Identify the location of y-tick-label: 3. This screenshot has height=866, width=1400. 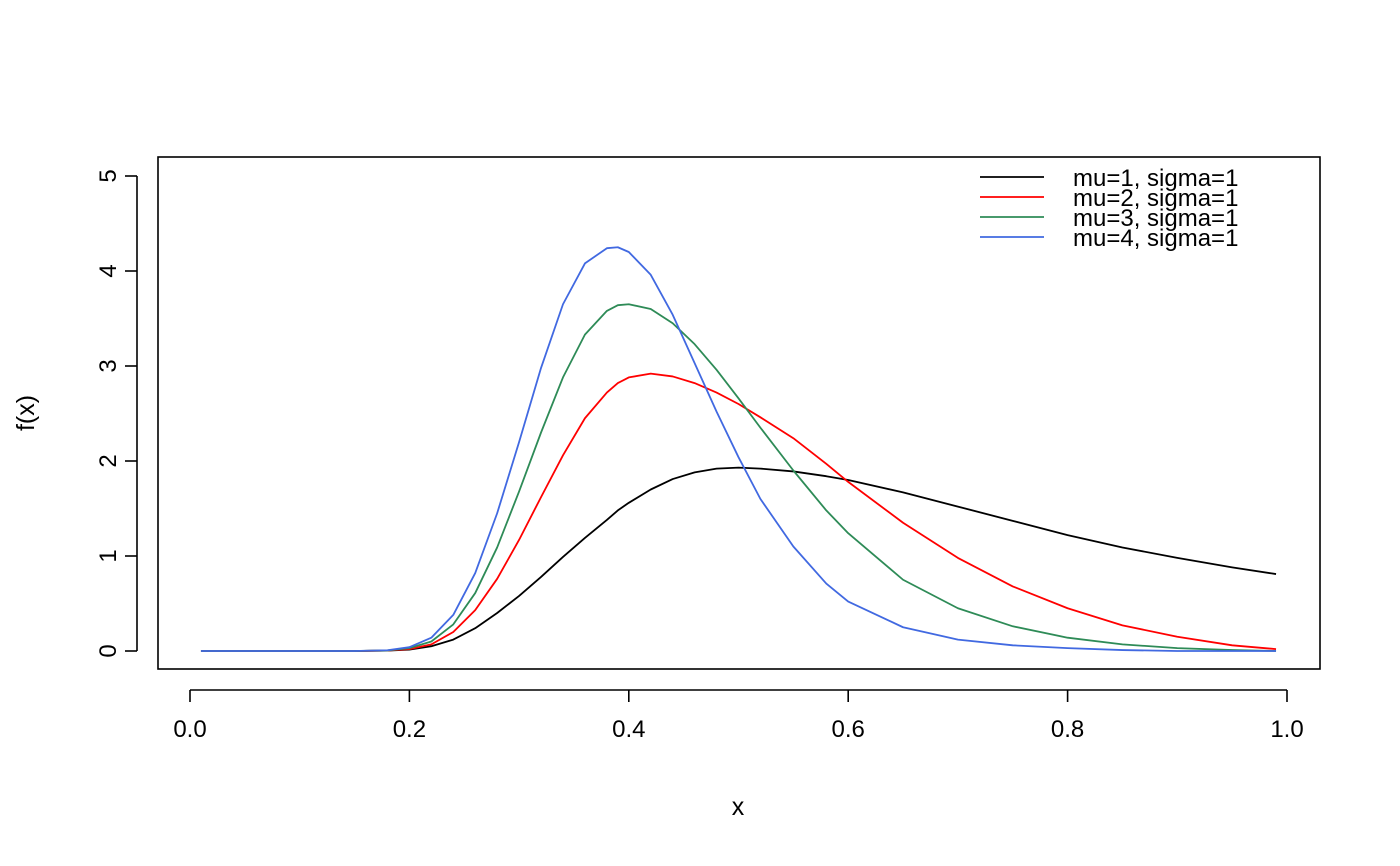
(108, 365).